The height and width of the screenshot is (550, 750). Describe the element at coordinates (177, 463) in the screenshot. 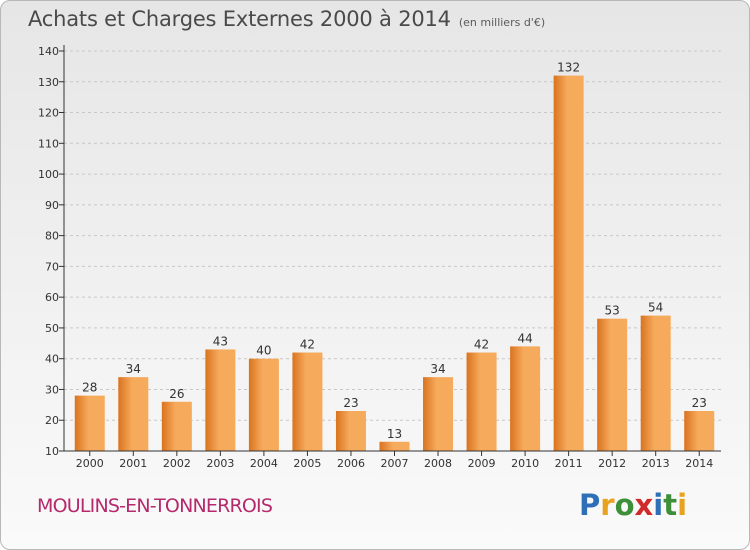

I see `x-tick-label: 2002` at that location.